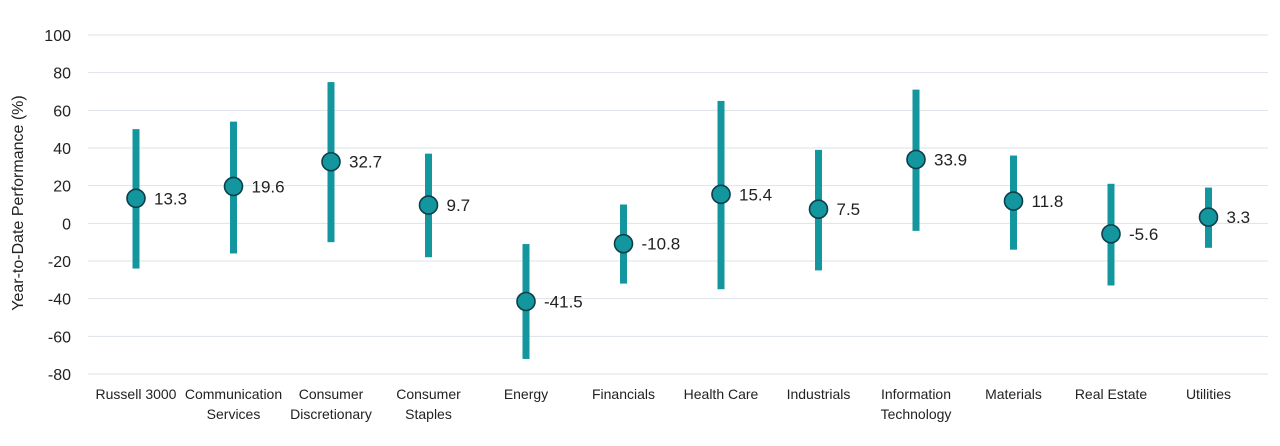  I want to click on y-tick-label: 40, so click(62, 149).